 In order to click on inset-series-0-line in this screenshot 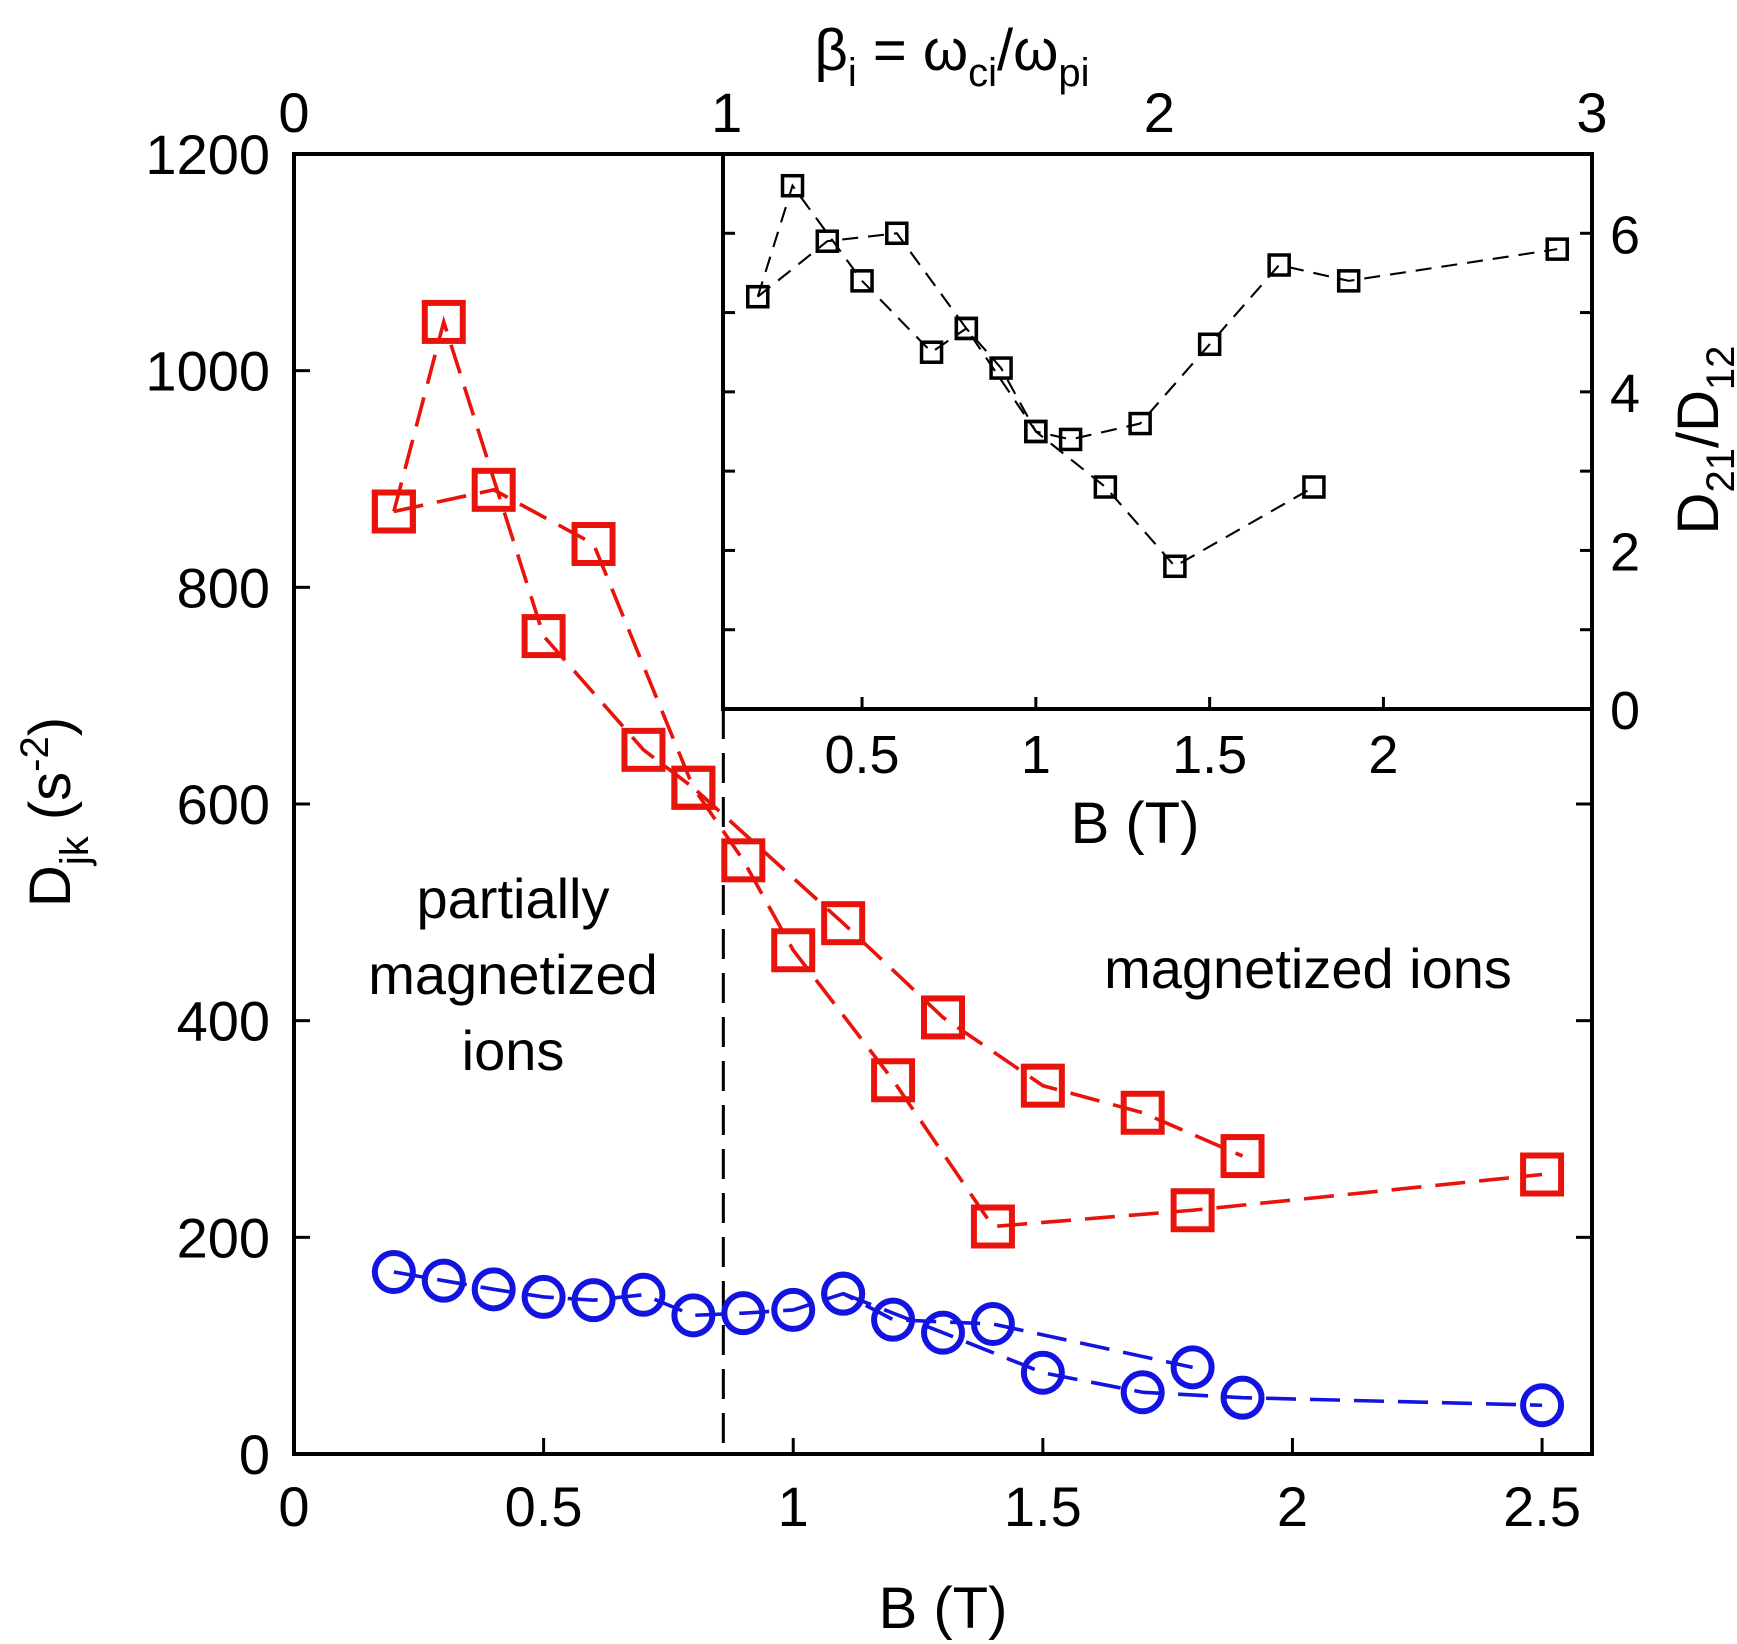, I will do `click(1035, 375)`.